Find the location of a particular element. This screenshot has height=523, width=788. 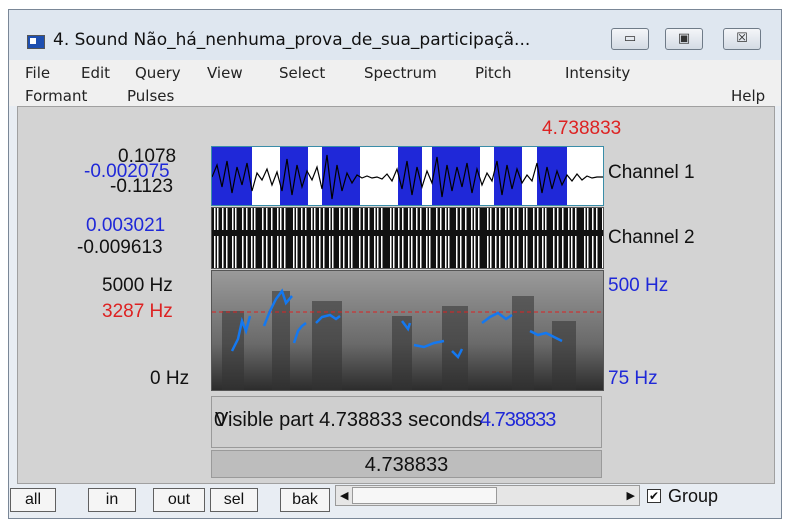

pitch-curve is located at coordinates (396, 324).